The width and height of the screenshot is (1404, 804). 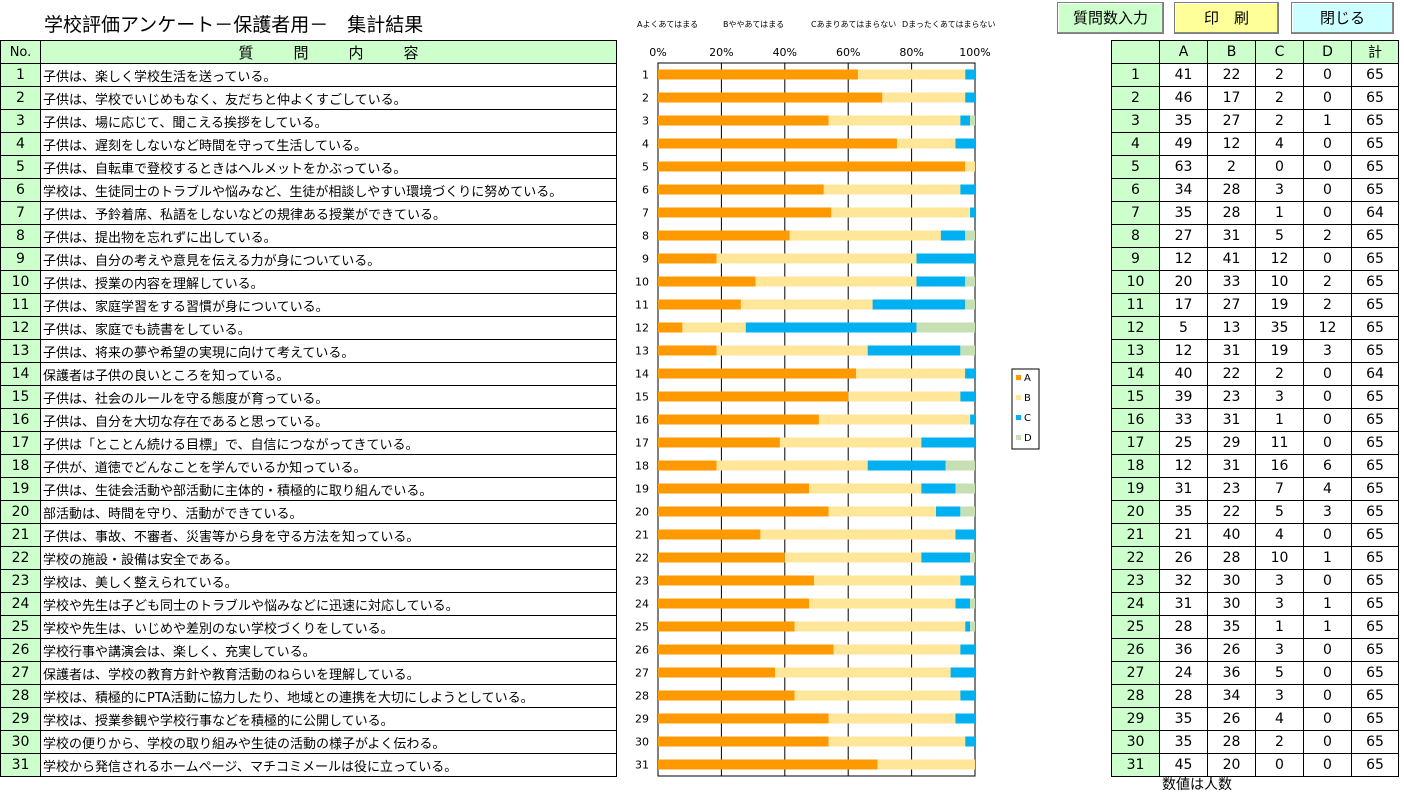 I want to click on question-row: 4 子供は、遅刻をしないなど時間を守って生活している。, so click(x=308, y=144).